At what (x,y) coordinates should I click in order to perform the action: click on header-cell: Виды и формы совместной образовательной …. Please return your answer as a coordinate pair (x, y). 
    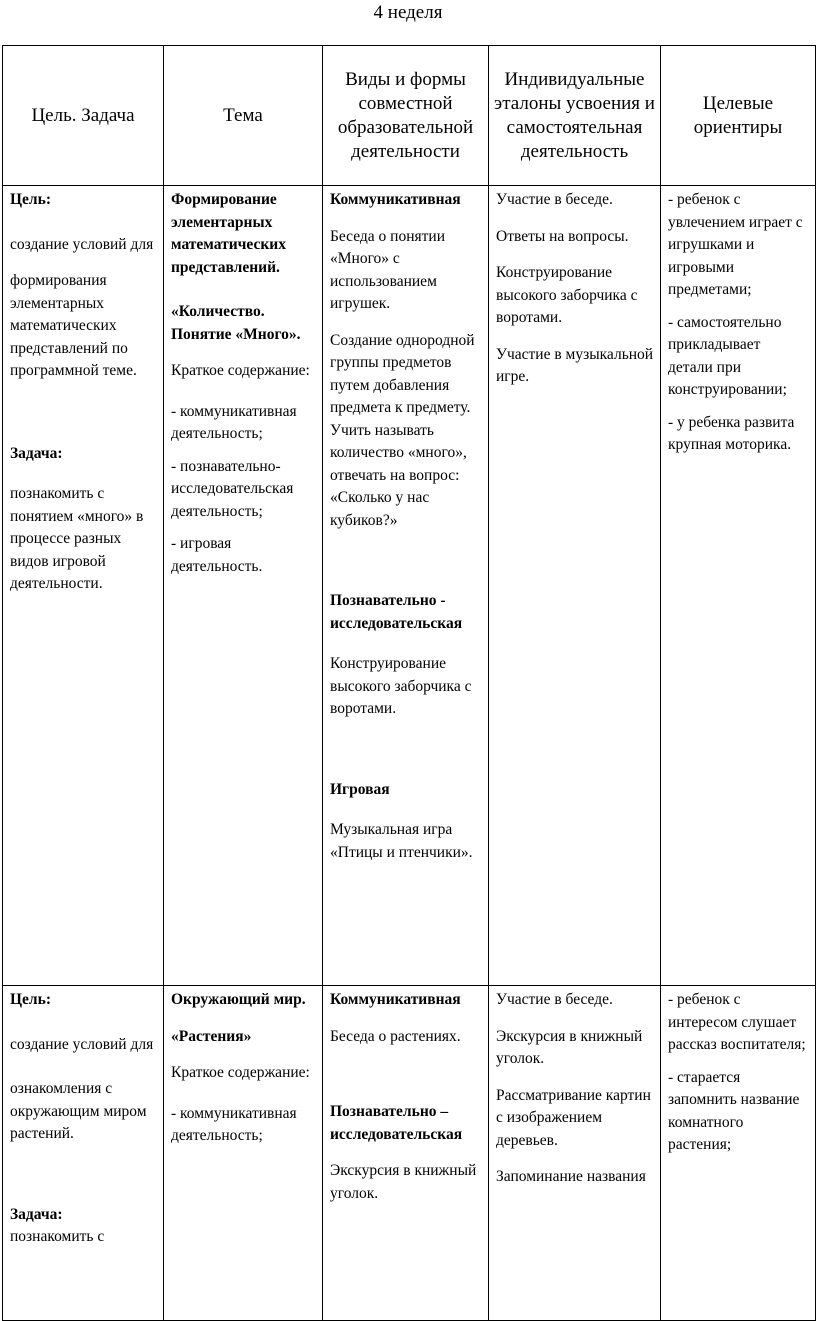
    Looking at the image, I should click on (405, 115).